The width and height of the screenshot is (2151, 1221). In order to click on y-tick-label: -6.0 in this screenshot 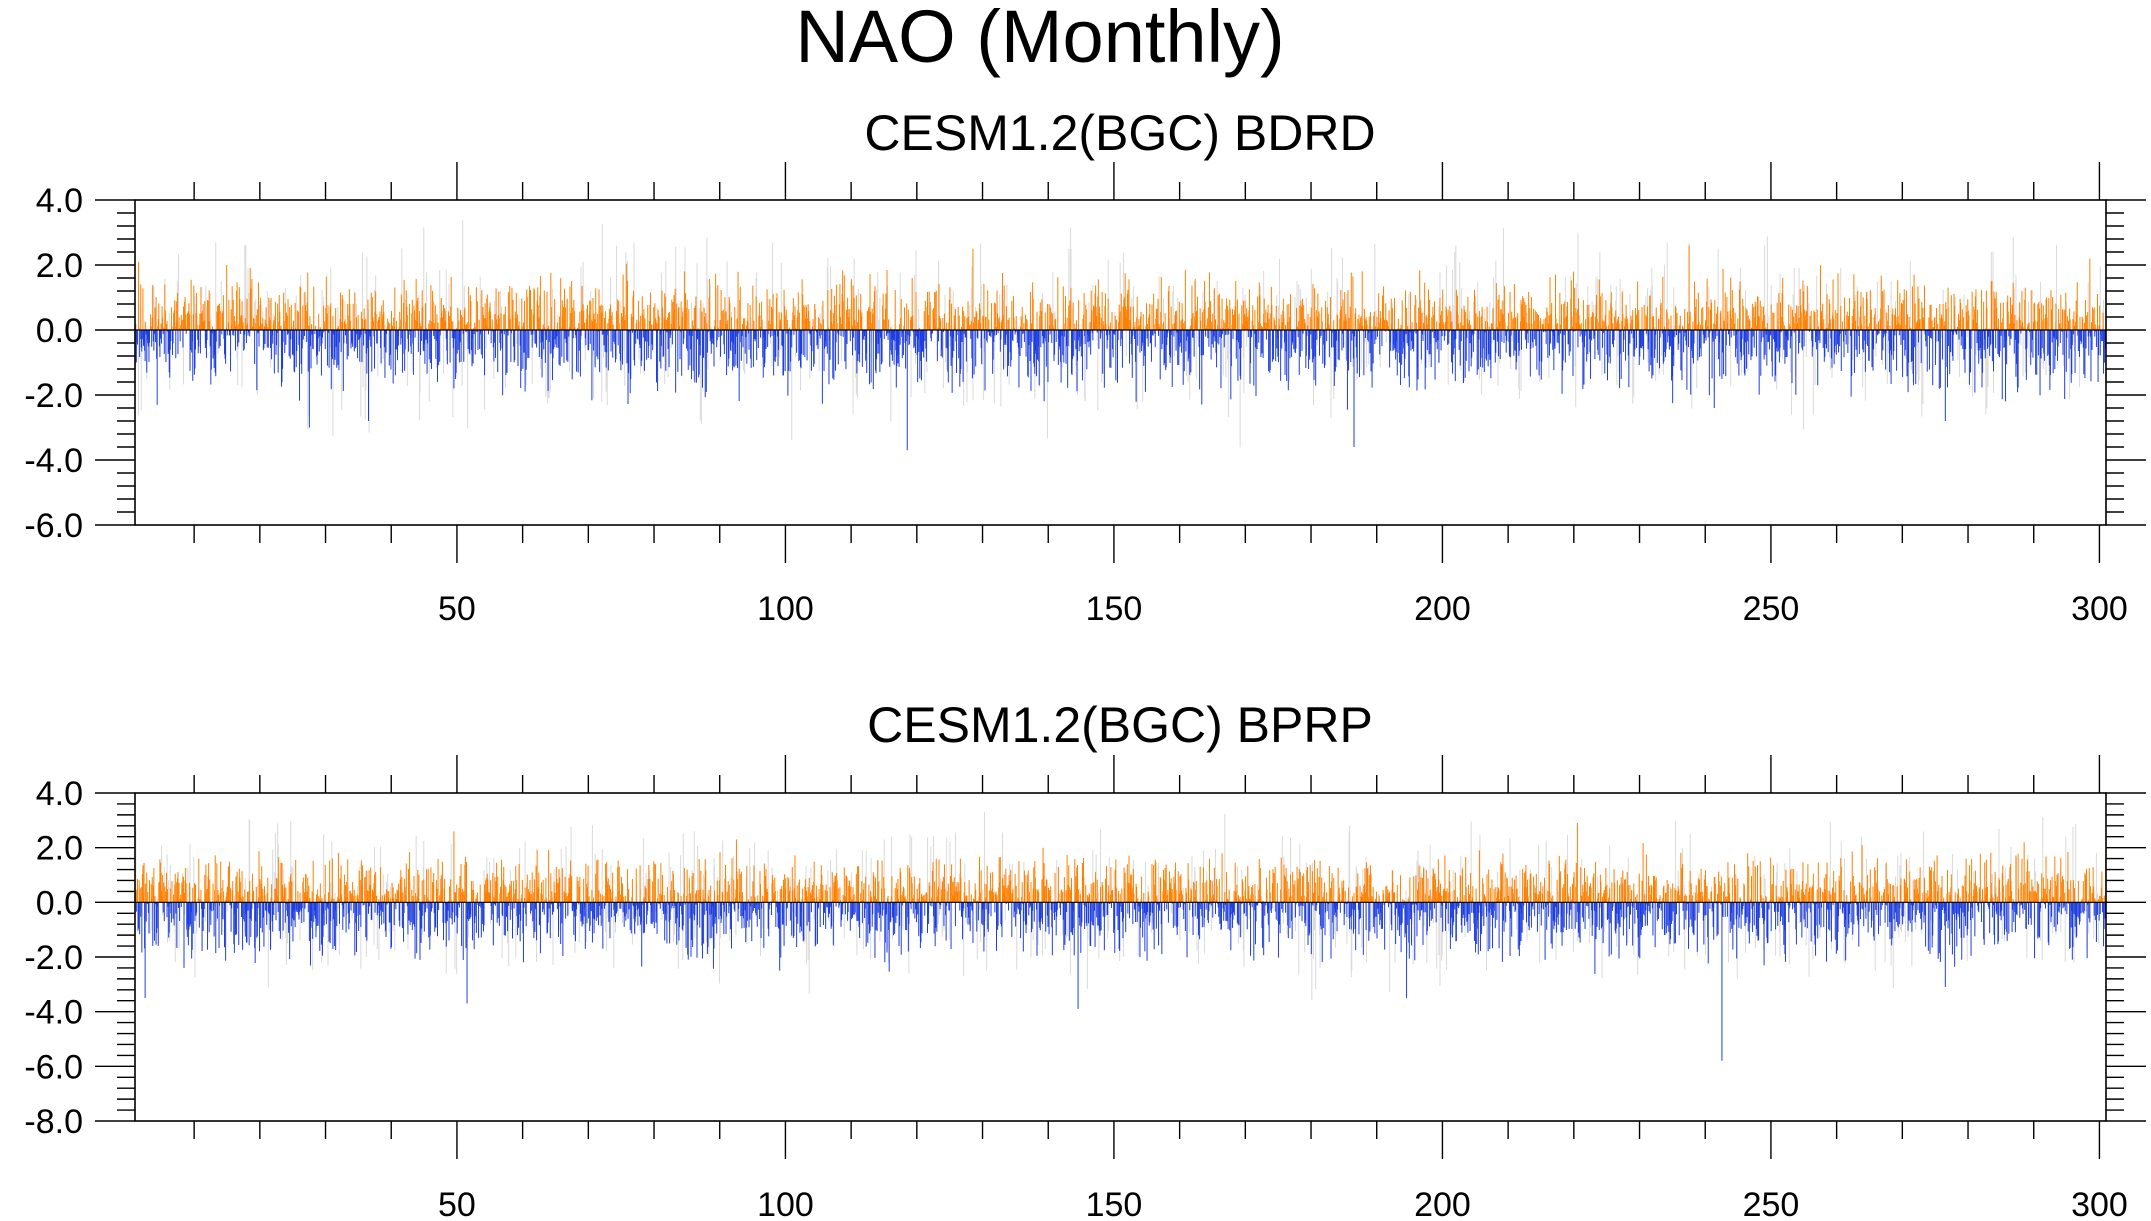, I will do `click(53, 526)`.